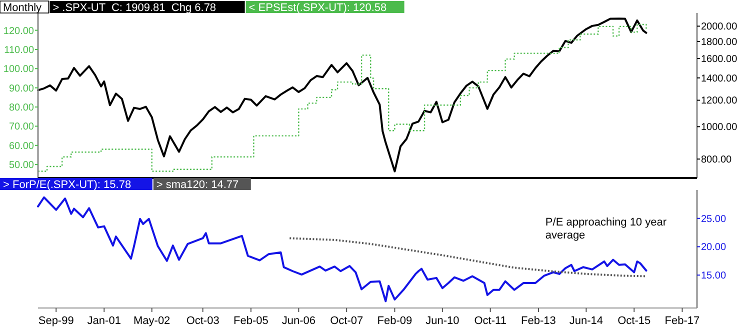 The height and width of the screenshot is (331, 740). What do you see at coordinates (22, 8) in the screenshot?
I see `annotation: Monthly` at bounding box center [22, 8].